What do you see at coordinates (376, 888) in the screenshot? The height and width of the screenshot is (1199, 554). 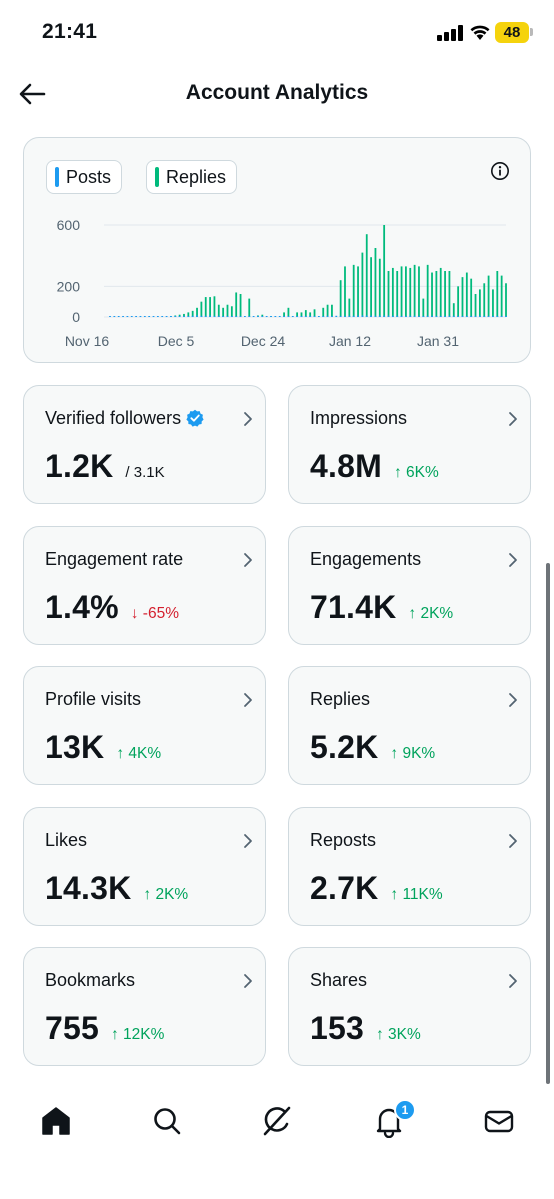 I see `stat-value-row: 2.7K ↑ 11K%` at bounding box center [376, 888].